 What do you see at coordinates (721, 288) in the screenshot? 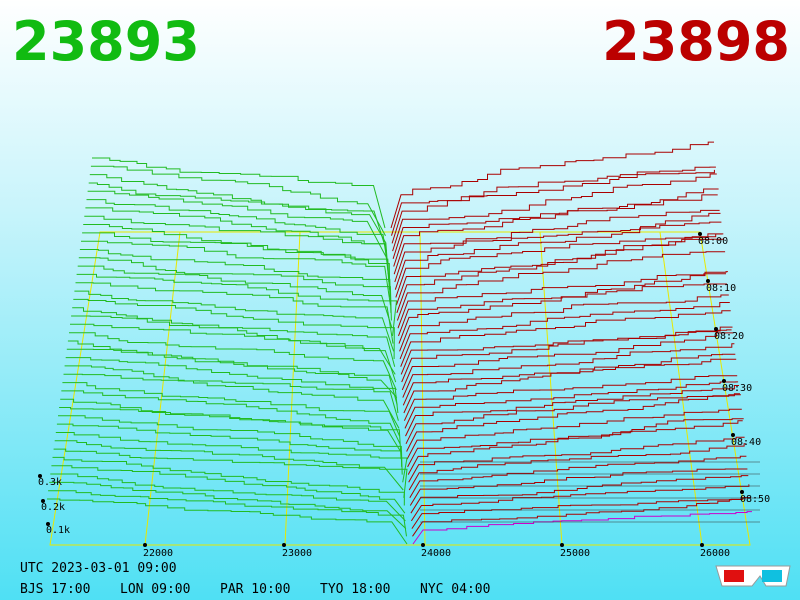
I see `time-tick-label: 08:10` at bounding box center [721, 288].